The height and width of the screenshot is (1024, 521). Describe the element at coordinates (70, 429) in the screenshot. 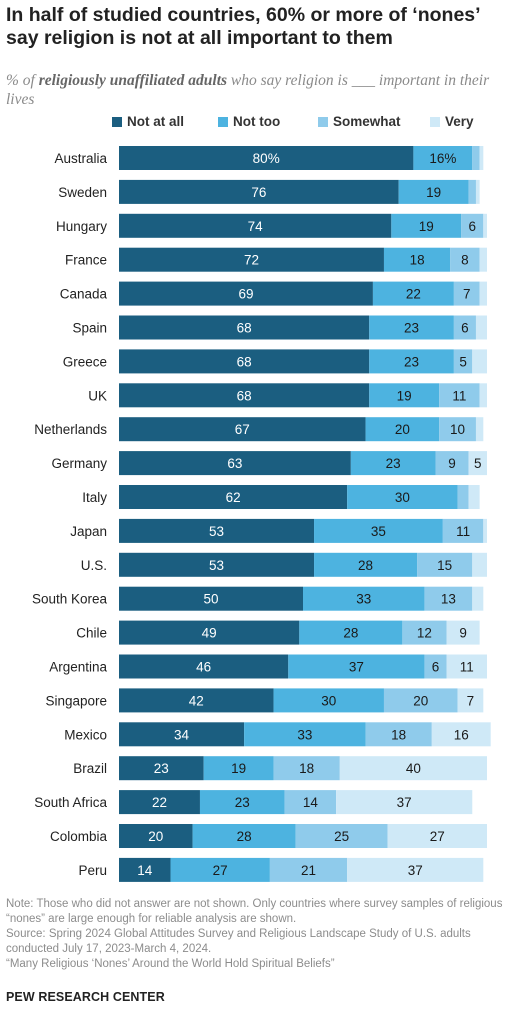

I see `category-label: Netherlands` at that location.